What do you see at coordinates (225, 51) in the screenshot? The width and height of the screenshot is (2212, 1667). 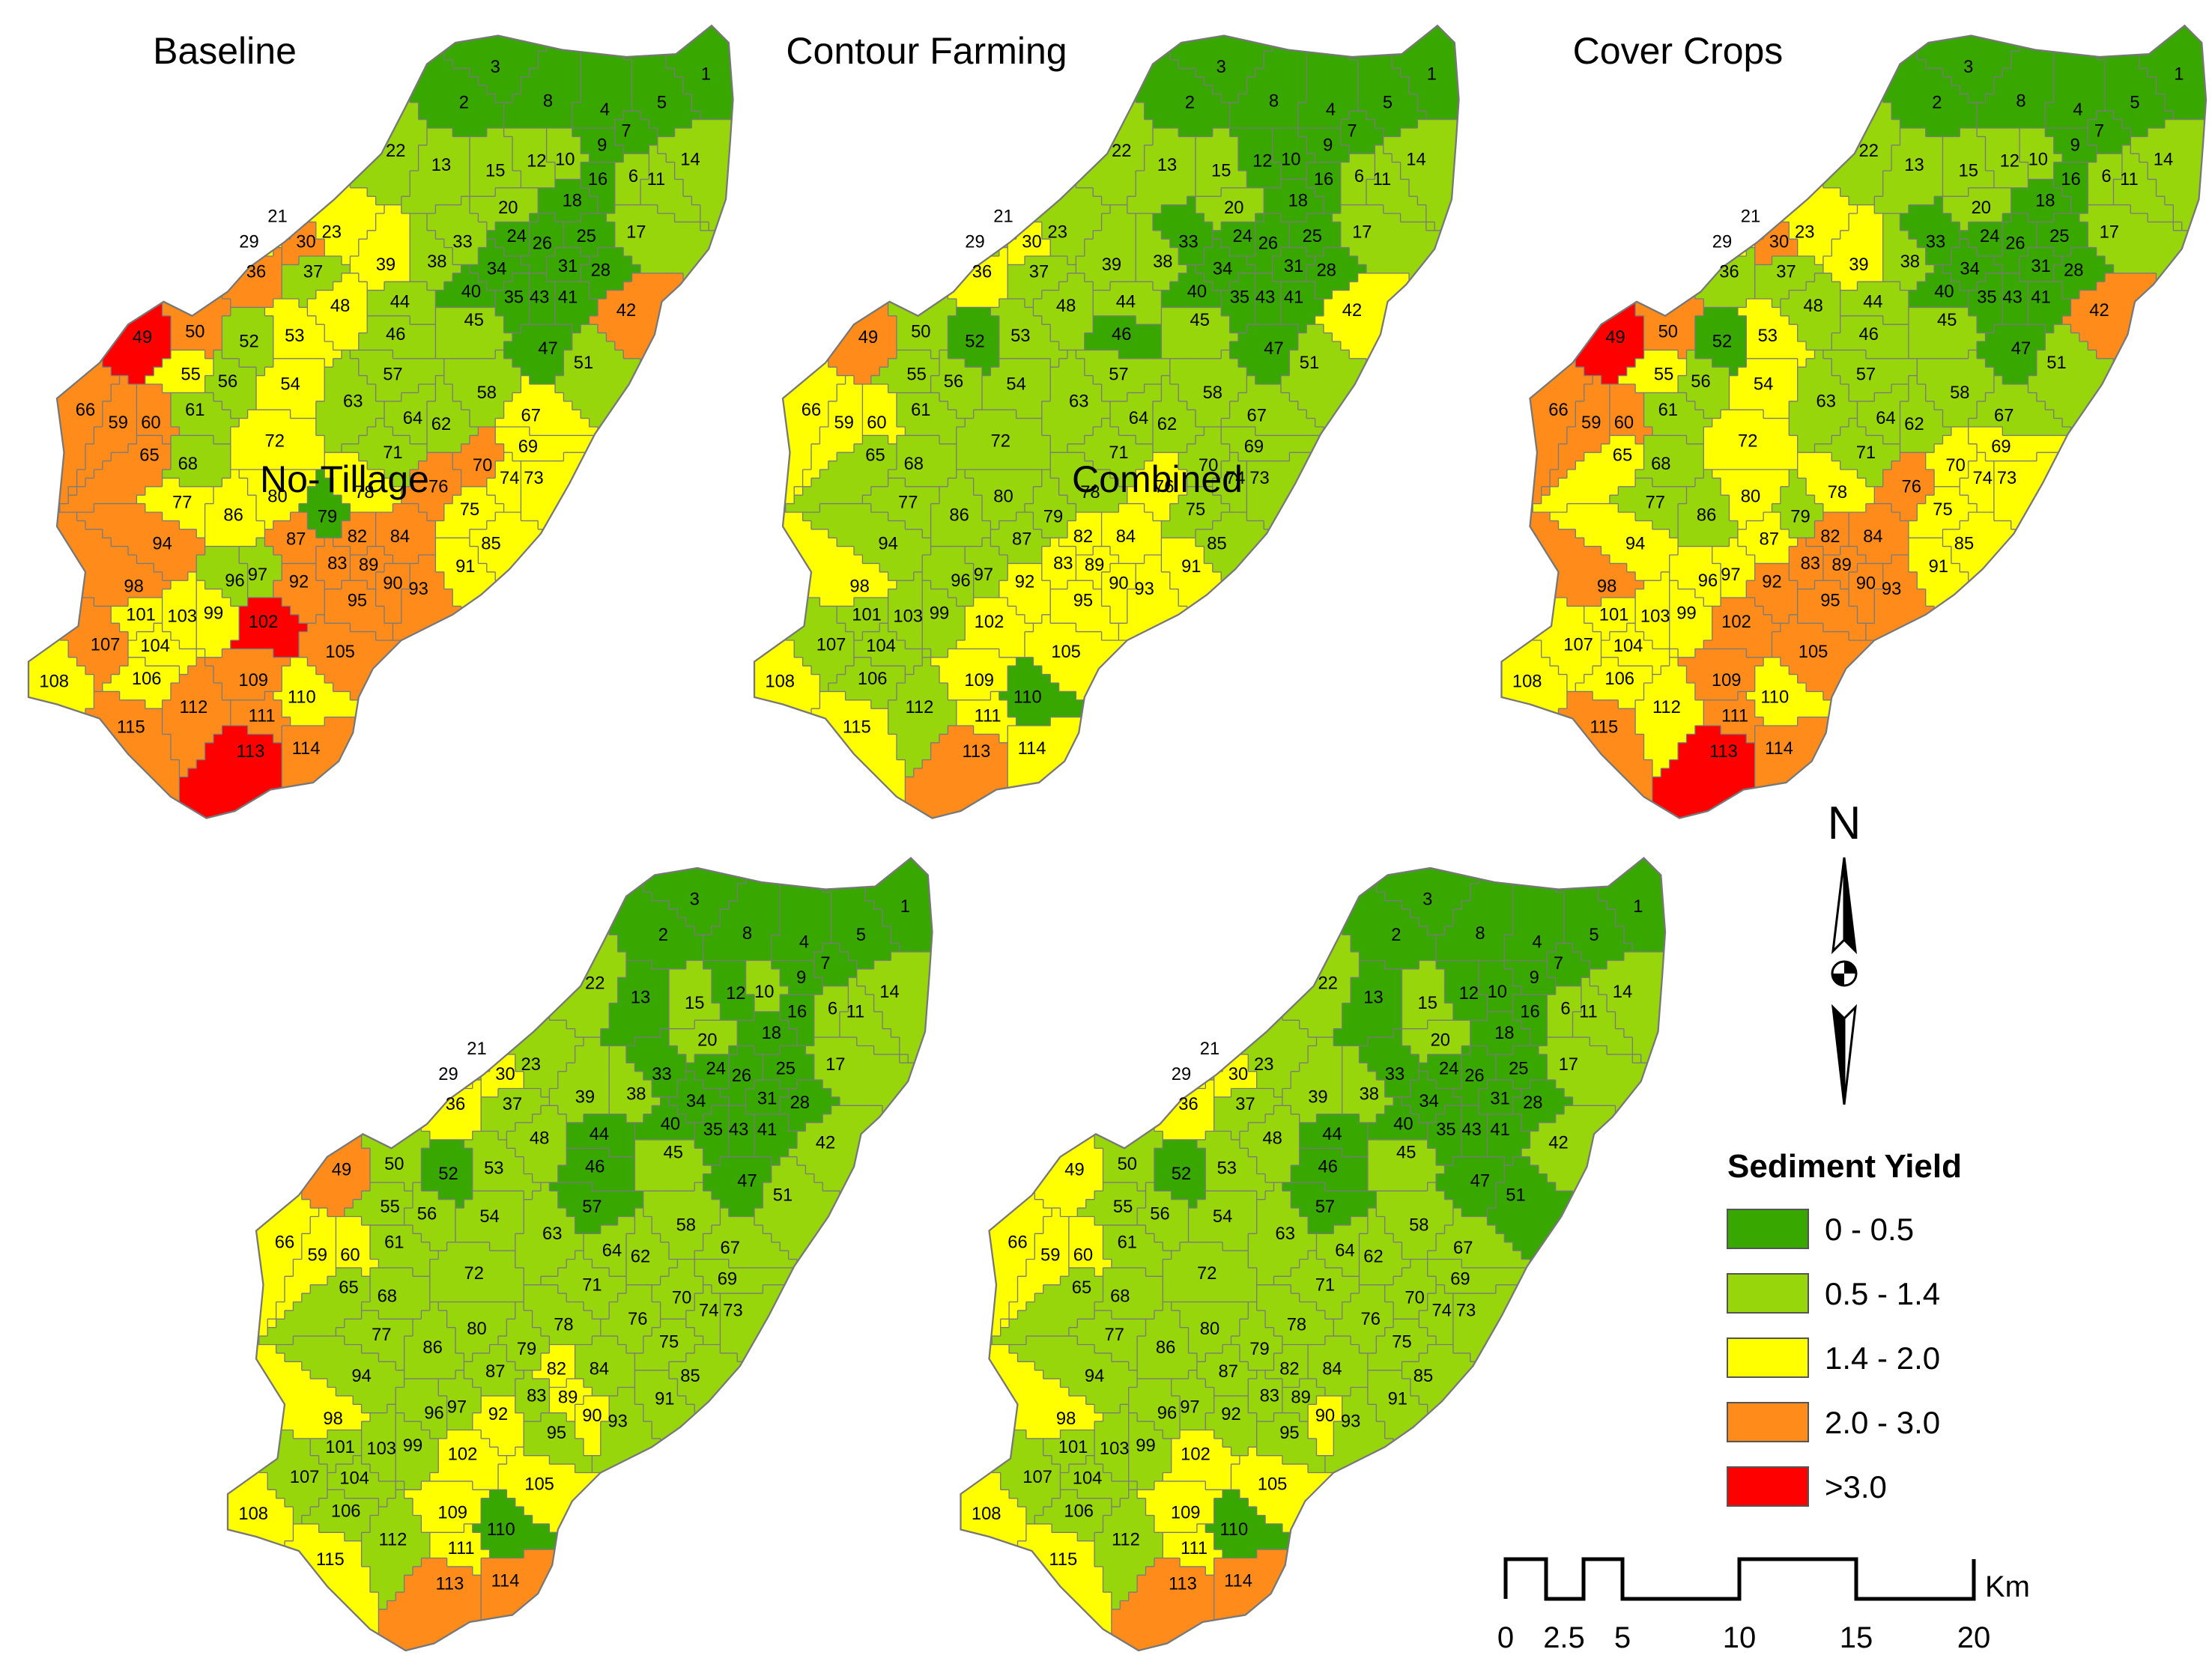 I see `map-title-baseline: Baseline` at bounding box center [225, 51].